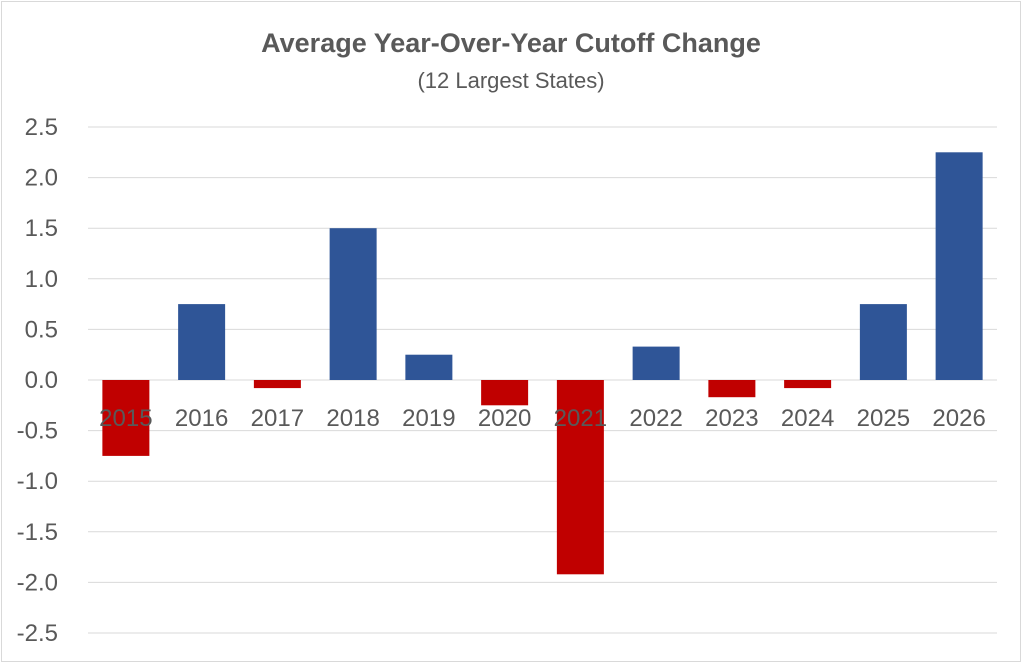 The height and width of the screenshot is (665, 1024). Describe the element at coordinates (656, 363) in the screenshot. I see `bar-2022` at that location.